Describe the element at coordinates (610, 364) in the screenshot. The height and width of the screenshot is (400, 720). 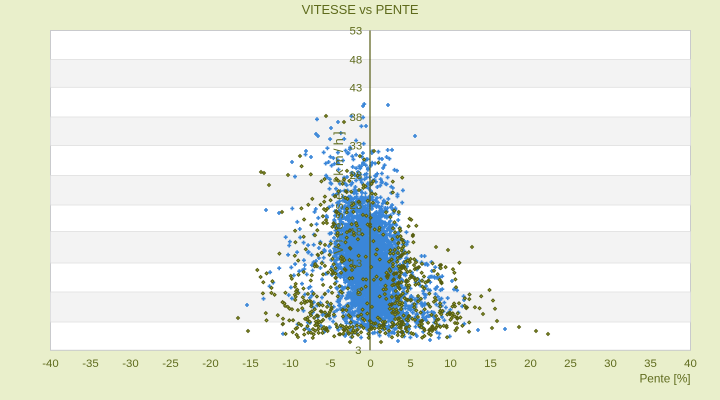
I see `svg-text: 30` at that location.